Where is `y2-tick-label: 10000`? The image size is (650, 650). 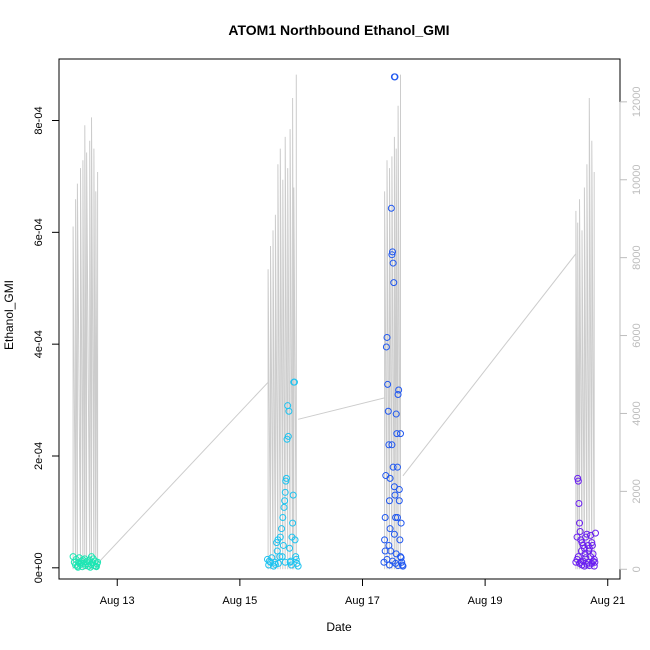 y2-tick-label: 10000 is located at coordinates (637, 179).